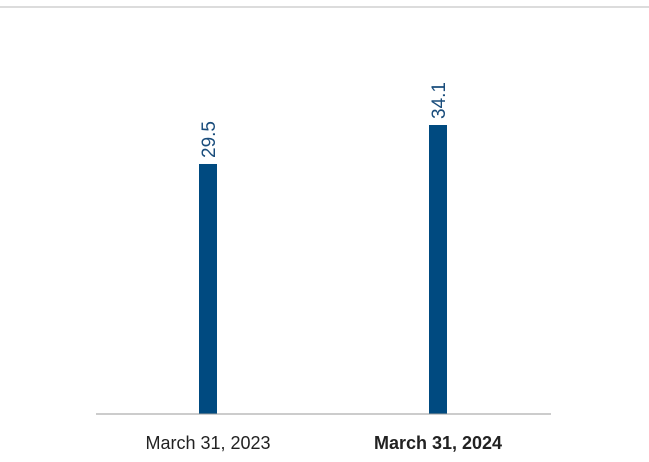 Image resolution: width=649 pixels, height=462 pixels. I want to click on category-label-2: March 31, 2024, so click(438, 443).